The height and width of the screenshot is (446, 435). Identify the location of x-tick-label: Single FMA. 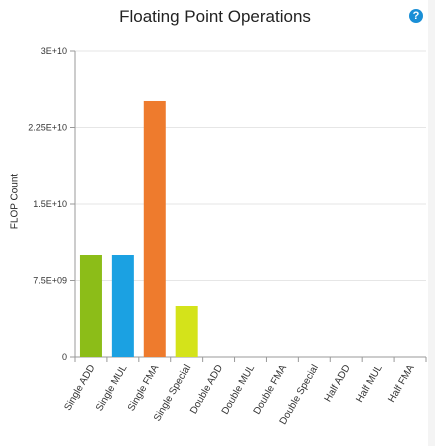
(144, 388).